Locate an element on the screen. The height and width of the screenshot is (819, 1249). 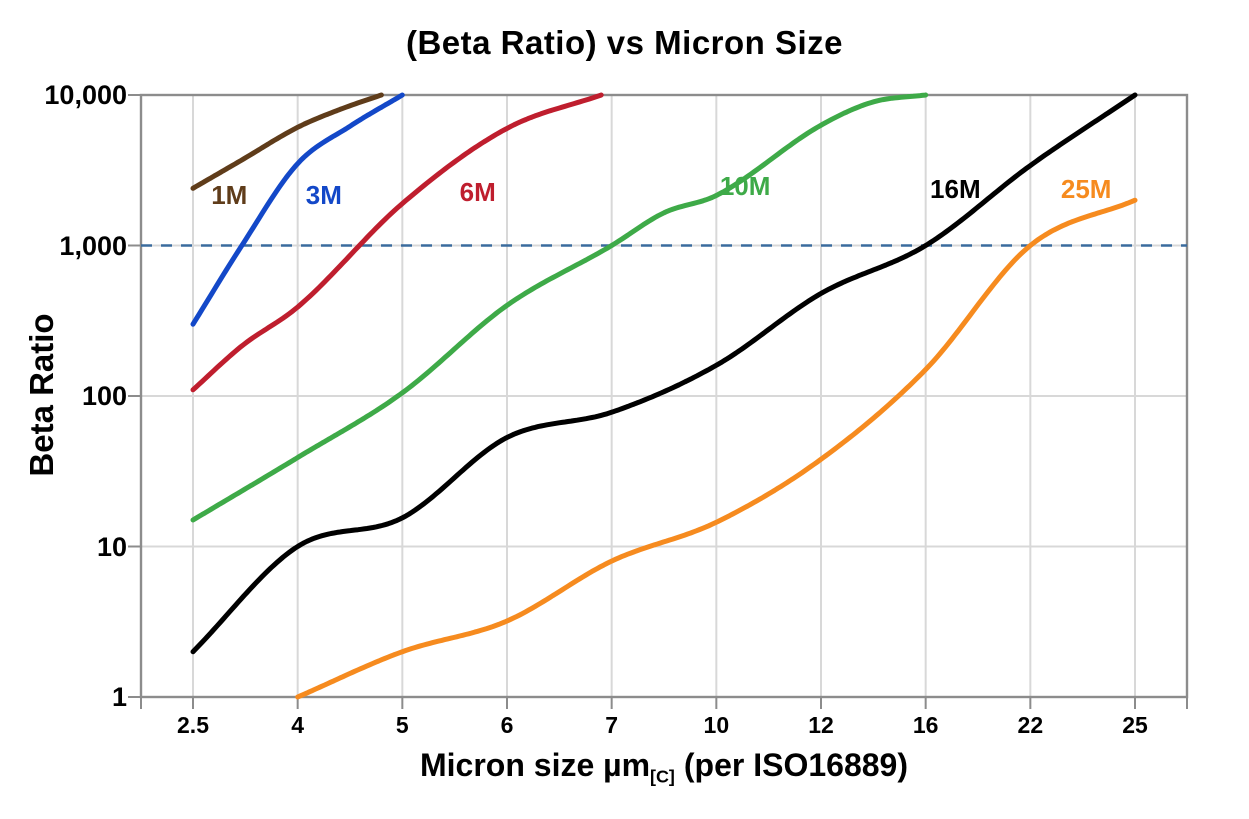
series-label-1M: 1M is located at coordinates (229, 195).